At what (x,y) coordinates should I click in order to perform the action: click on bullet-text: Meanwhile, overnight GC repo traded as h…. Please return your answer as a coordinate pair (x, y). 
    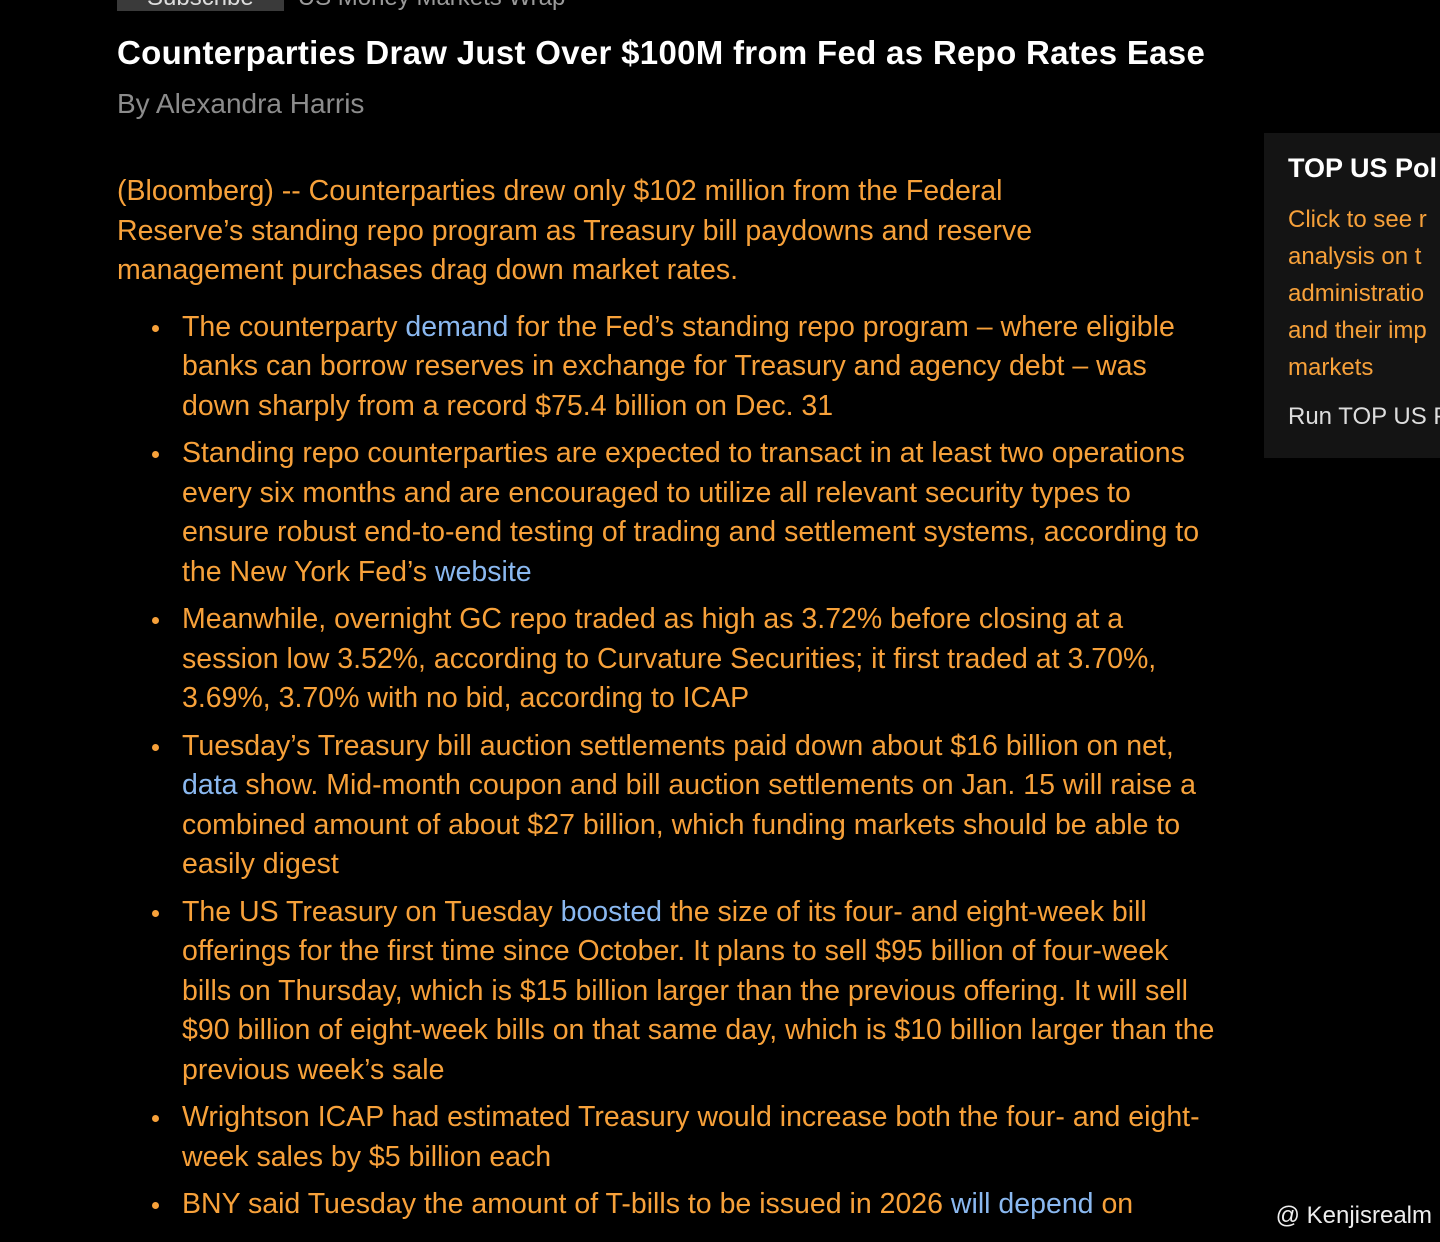
    Looking at the image, I should click on (669, 658).